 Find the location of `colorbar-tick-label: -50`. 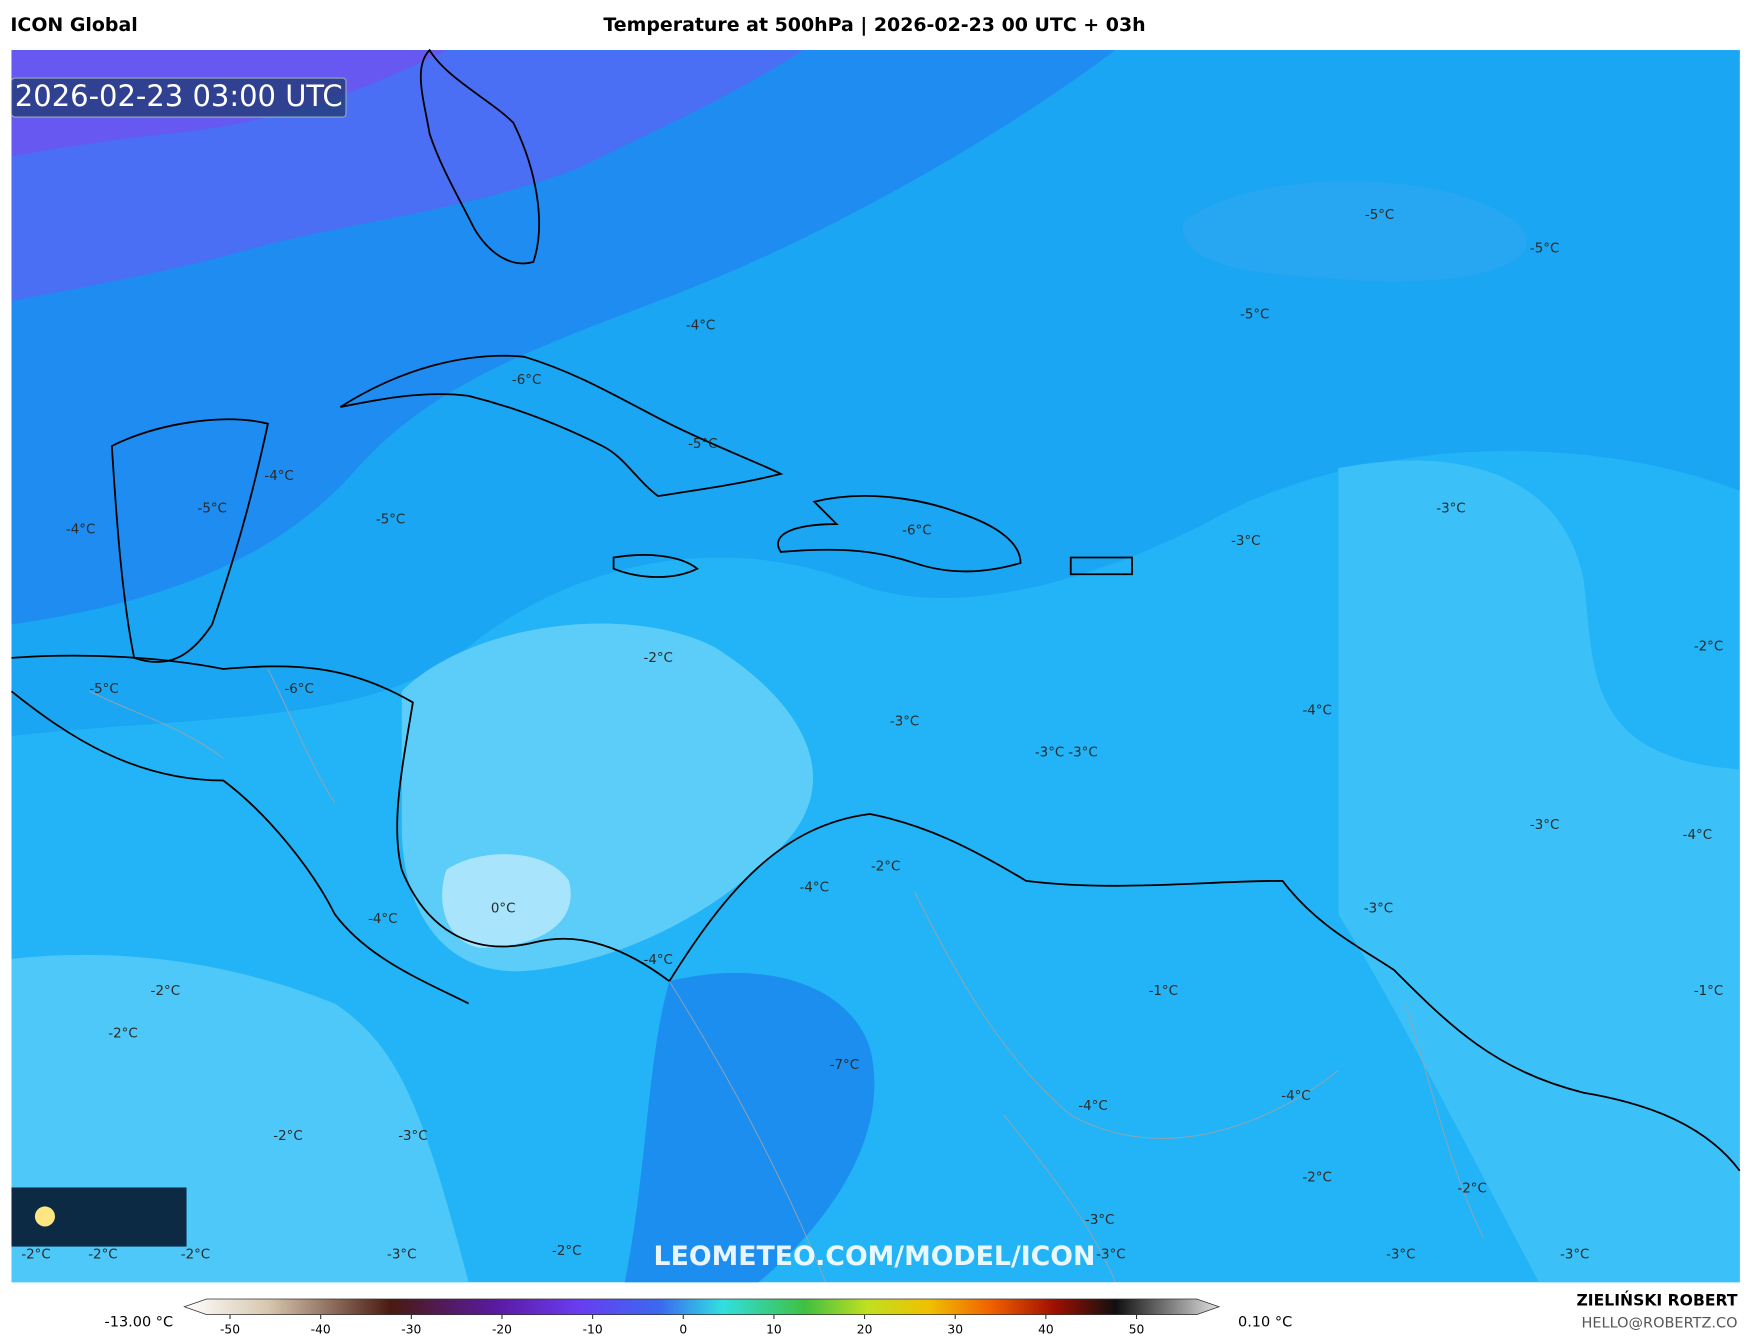

colorbar-tick-label: -50 is located at coordinates (230, 1330).